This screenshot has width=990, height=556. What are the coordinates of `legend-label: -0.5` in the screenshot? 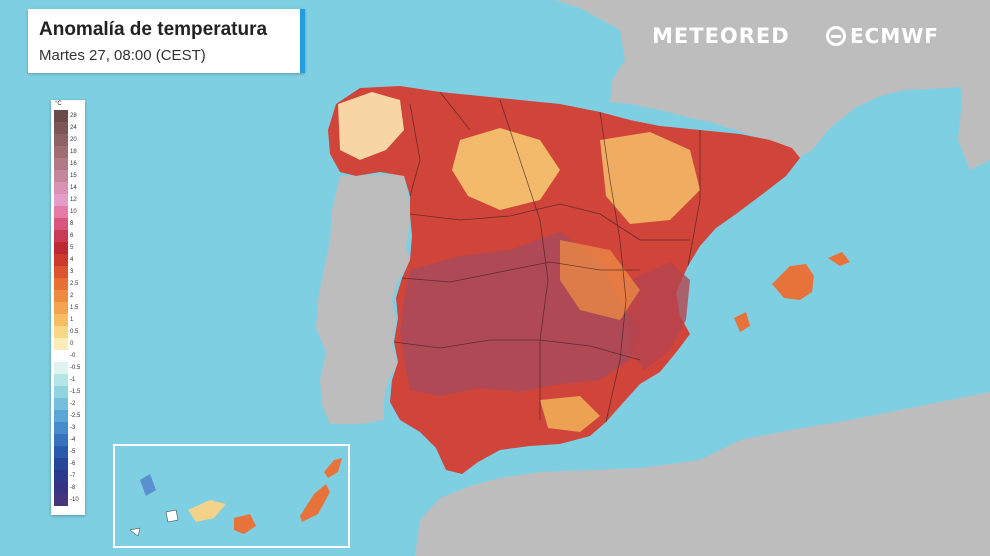 It's located at (75, 368).